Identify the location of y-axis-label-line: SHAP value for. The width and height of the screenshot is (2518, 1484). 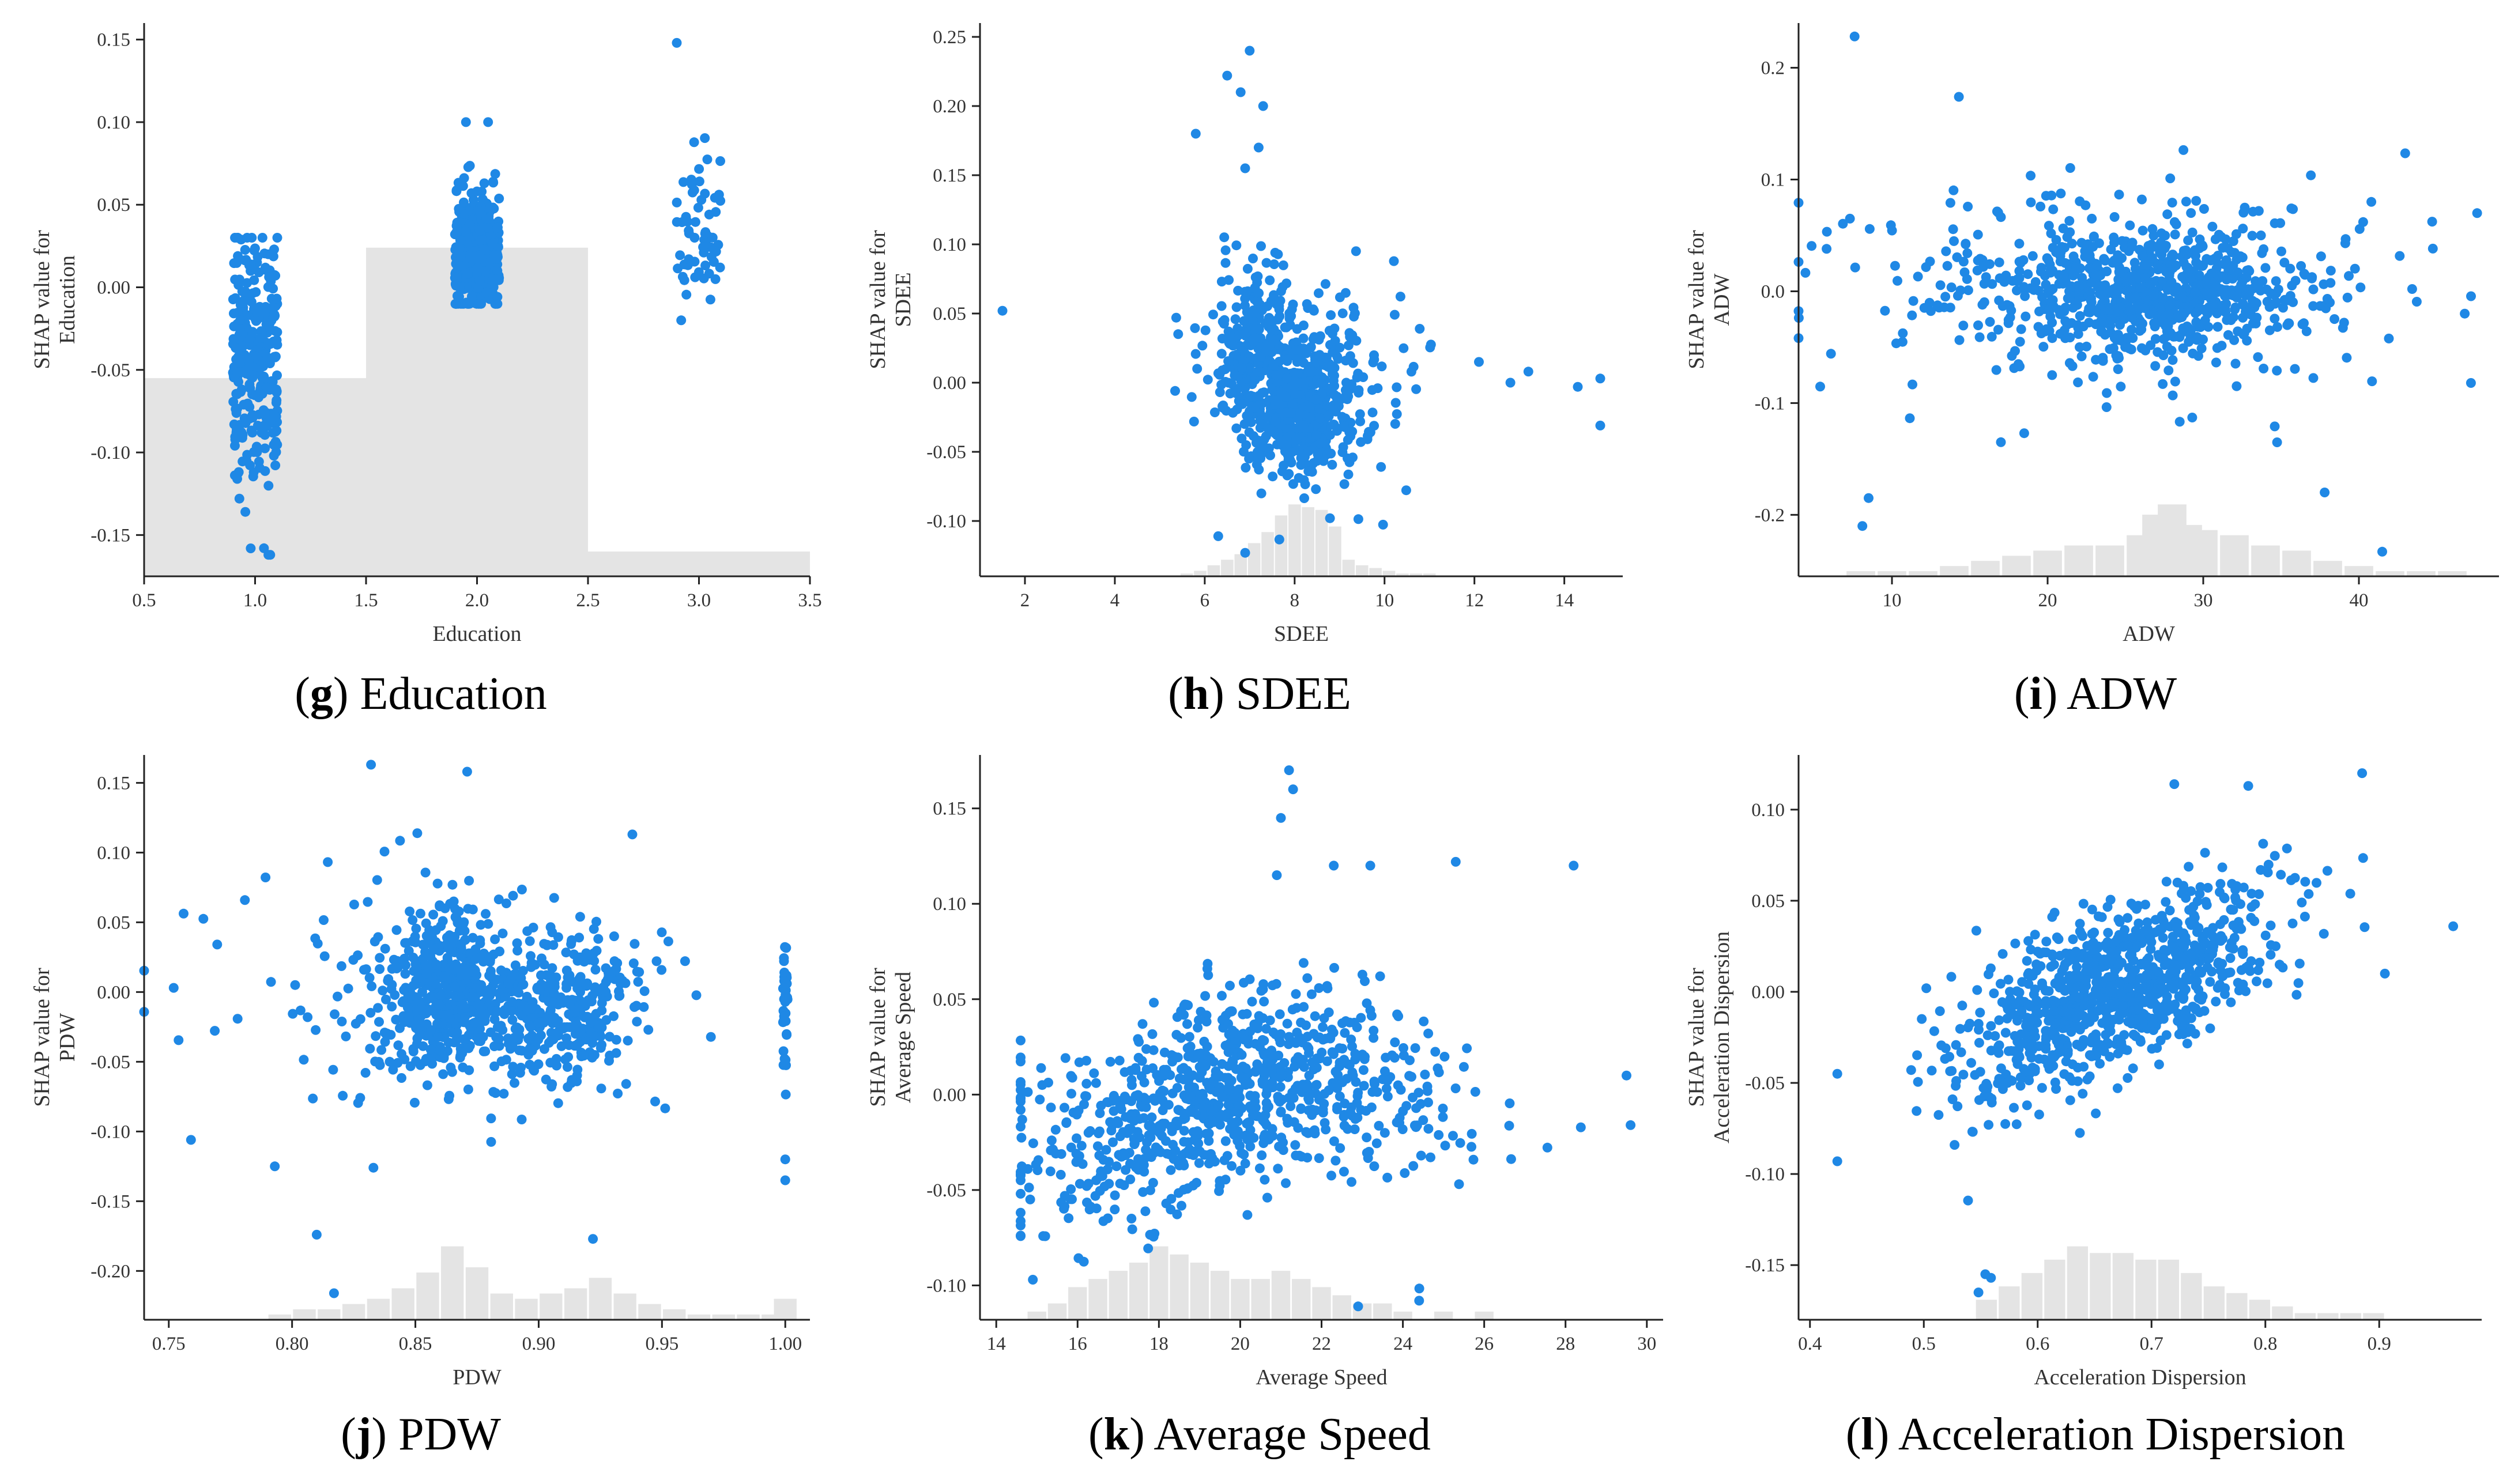
(42, 1037).